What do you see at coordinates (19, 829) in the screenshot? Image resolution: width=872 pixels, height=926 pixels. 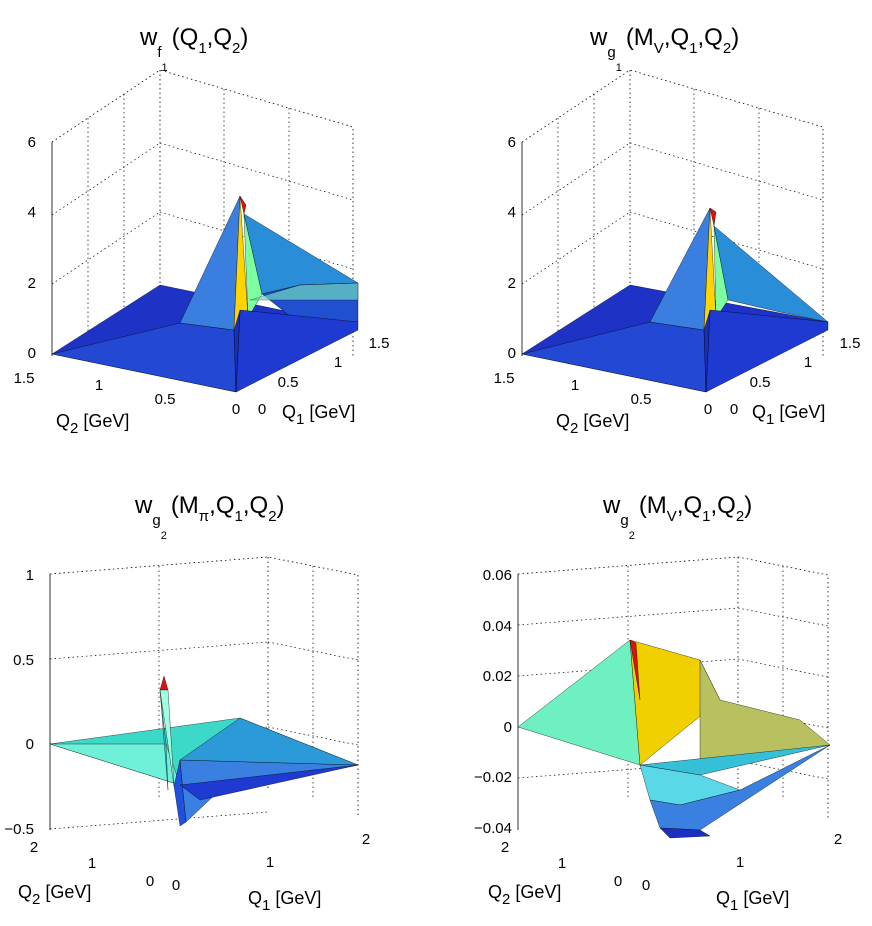 I see `svg-text: −0.5` at bounding box center [19, 829].